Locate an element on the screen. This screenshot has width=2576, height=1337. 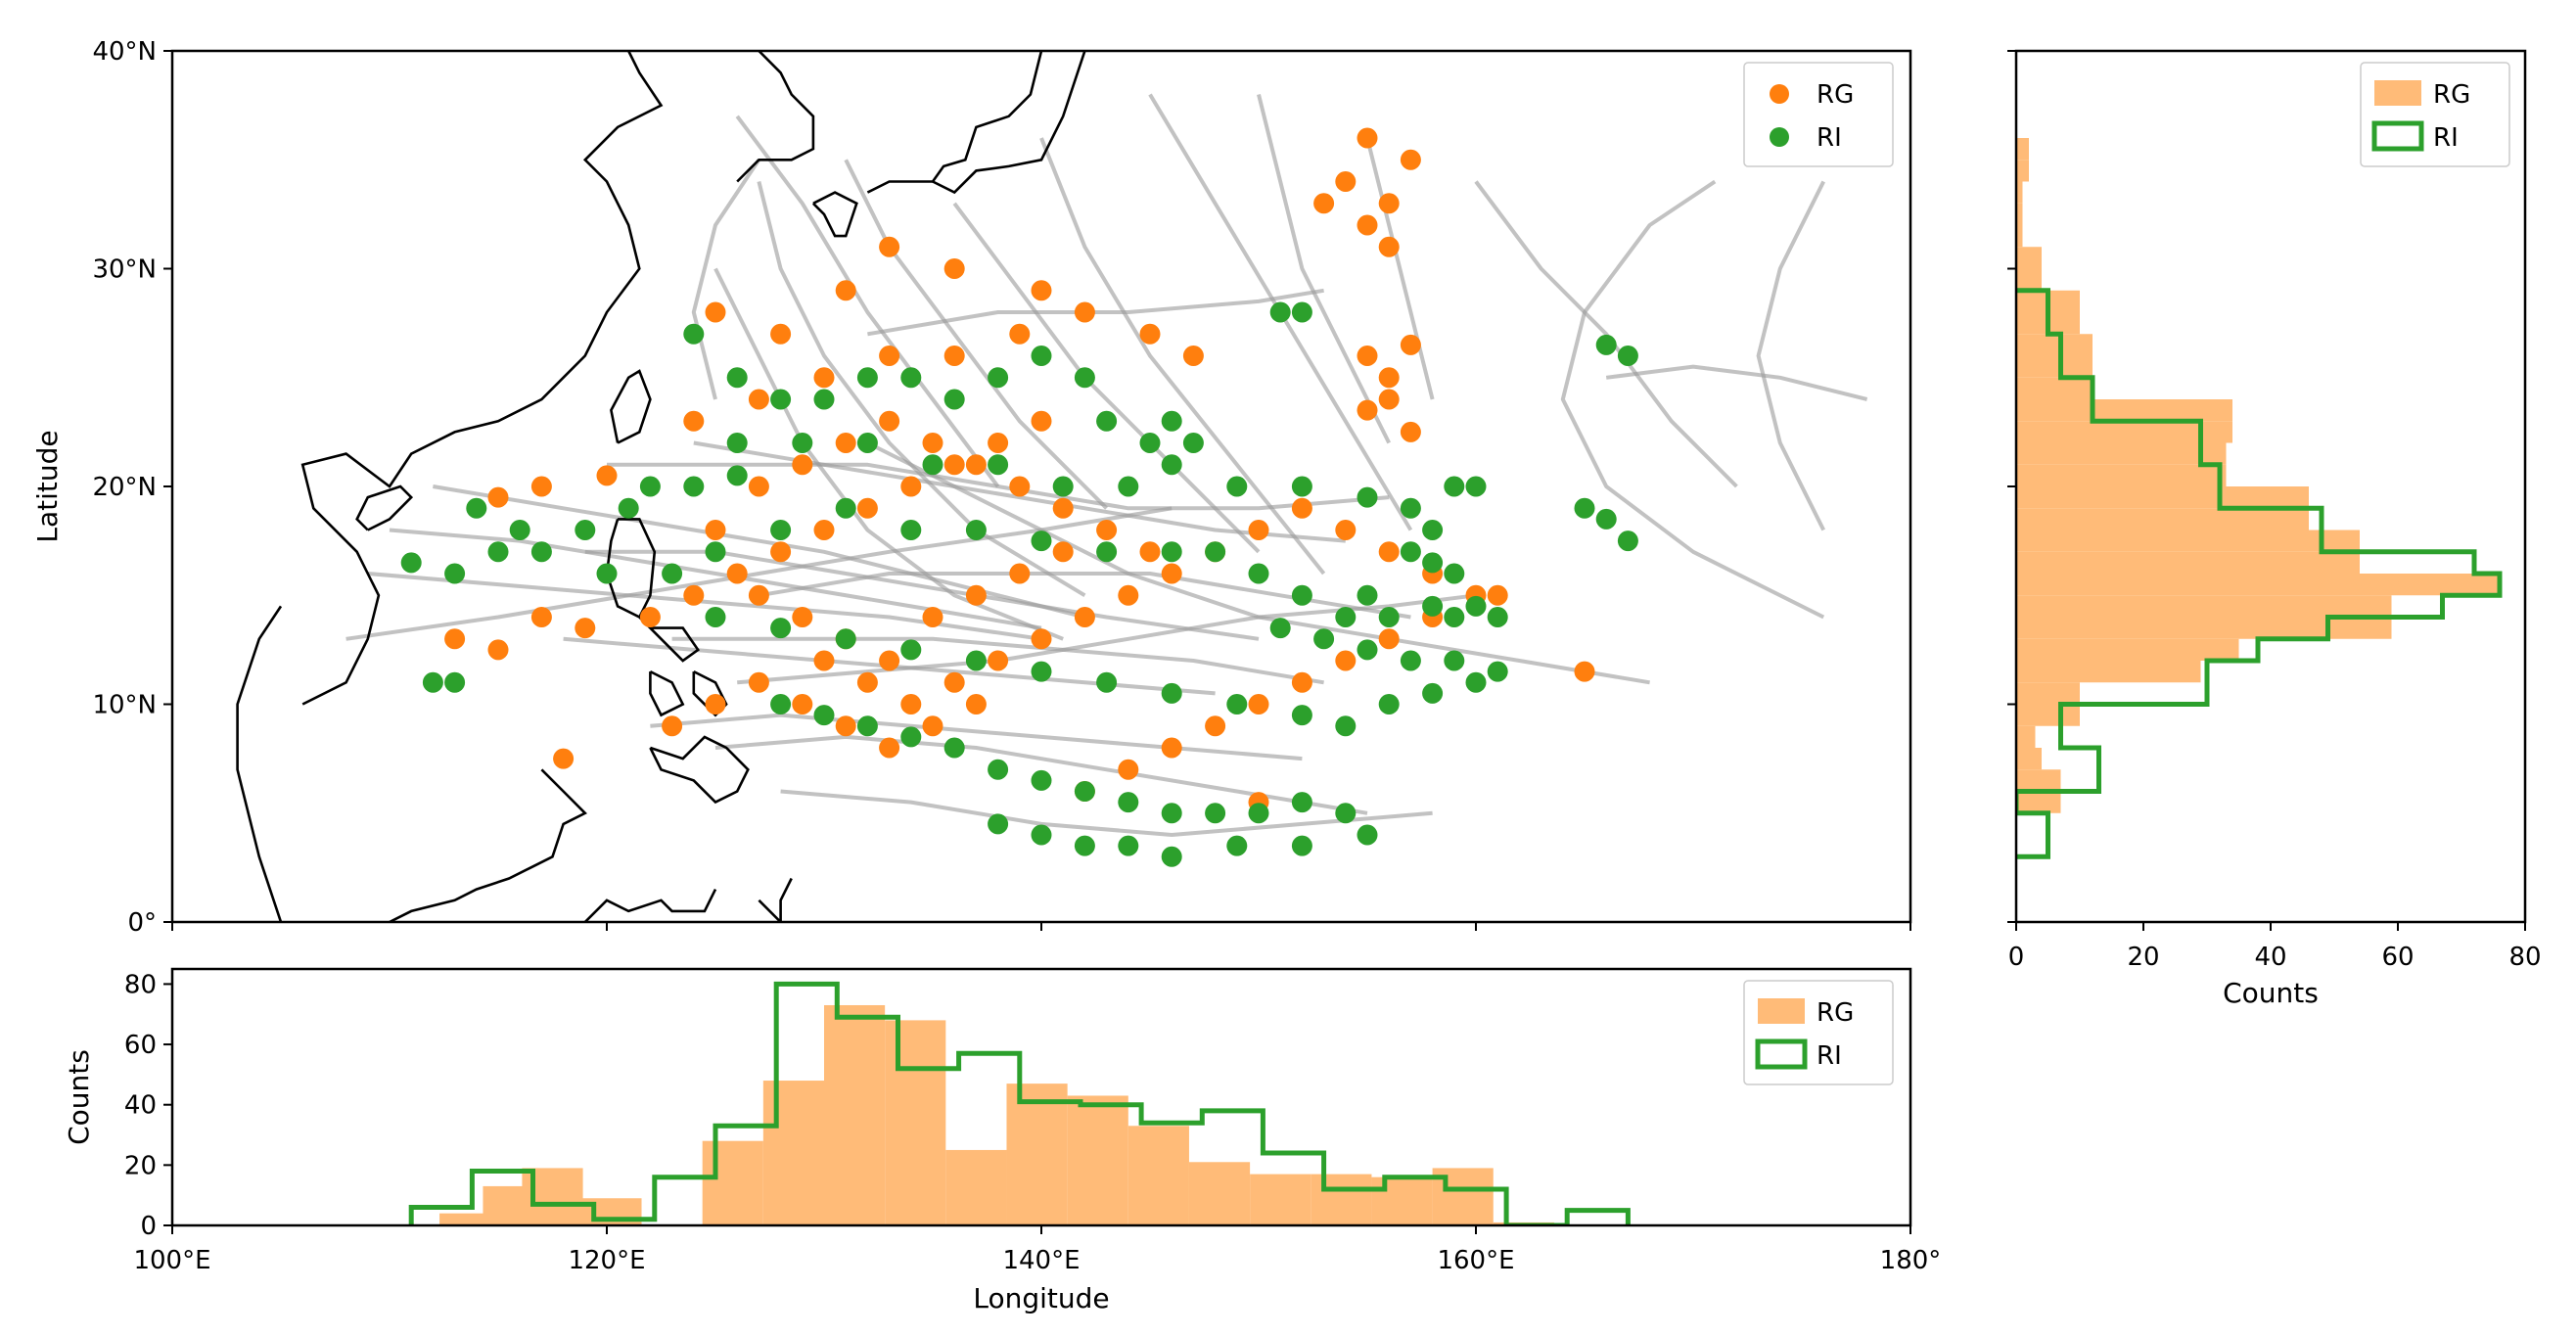
latitude-histogram-bars is located at coordinates (2259, 499).